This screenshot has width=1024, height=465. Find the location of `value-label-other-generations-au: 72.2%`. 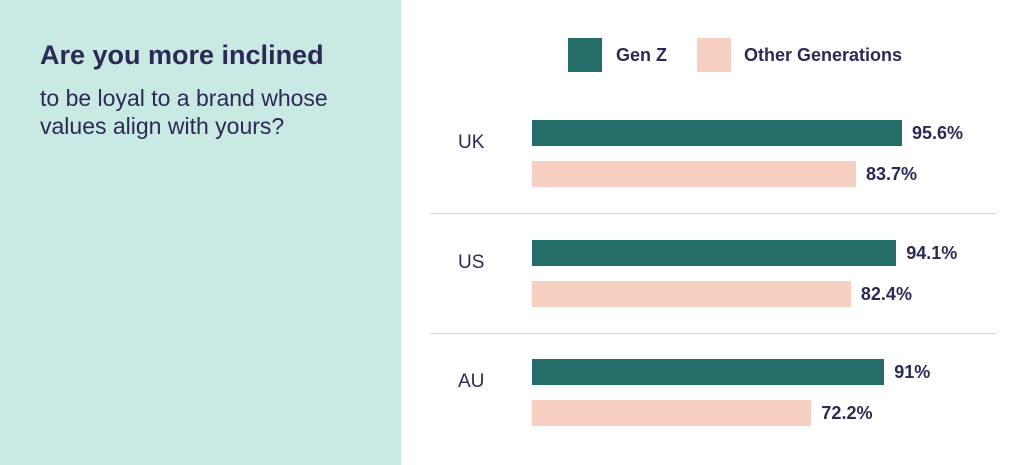

value-label-other-generations-au: 72.2% is located at coordinates (847, 413).